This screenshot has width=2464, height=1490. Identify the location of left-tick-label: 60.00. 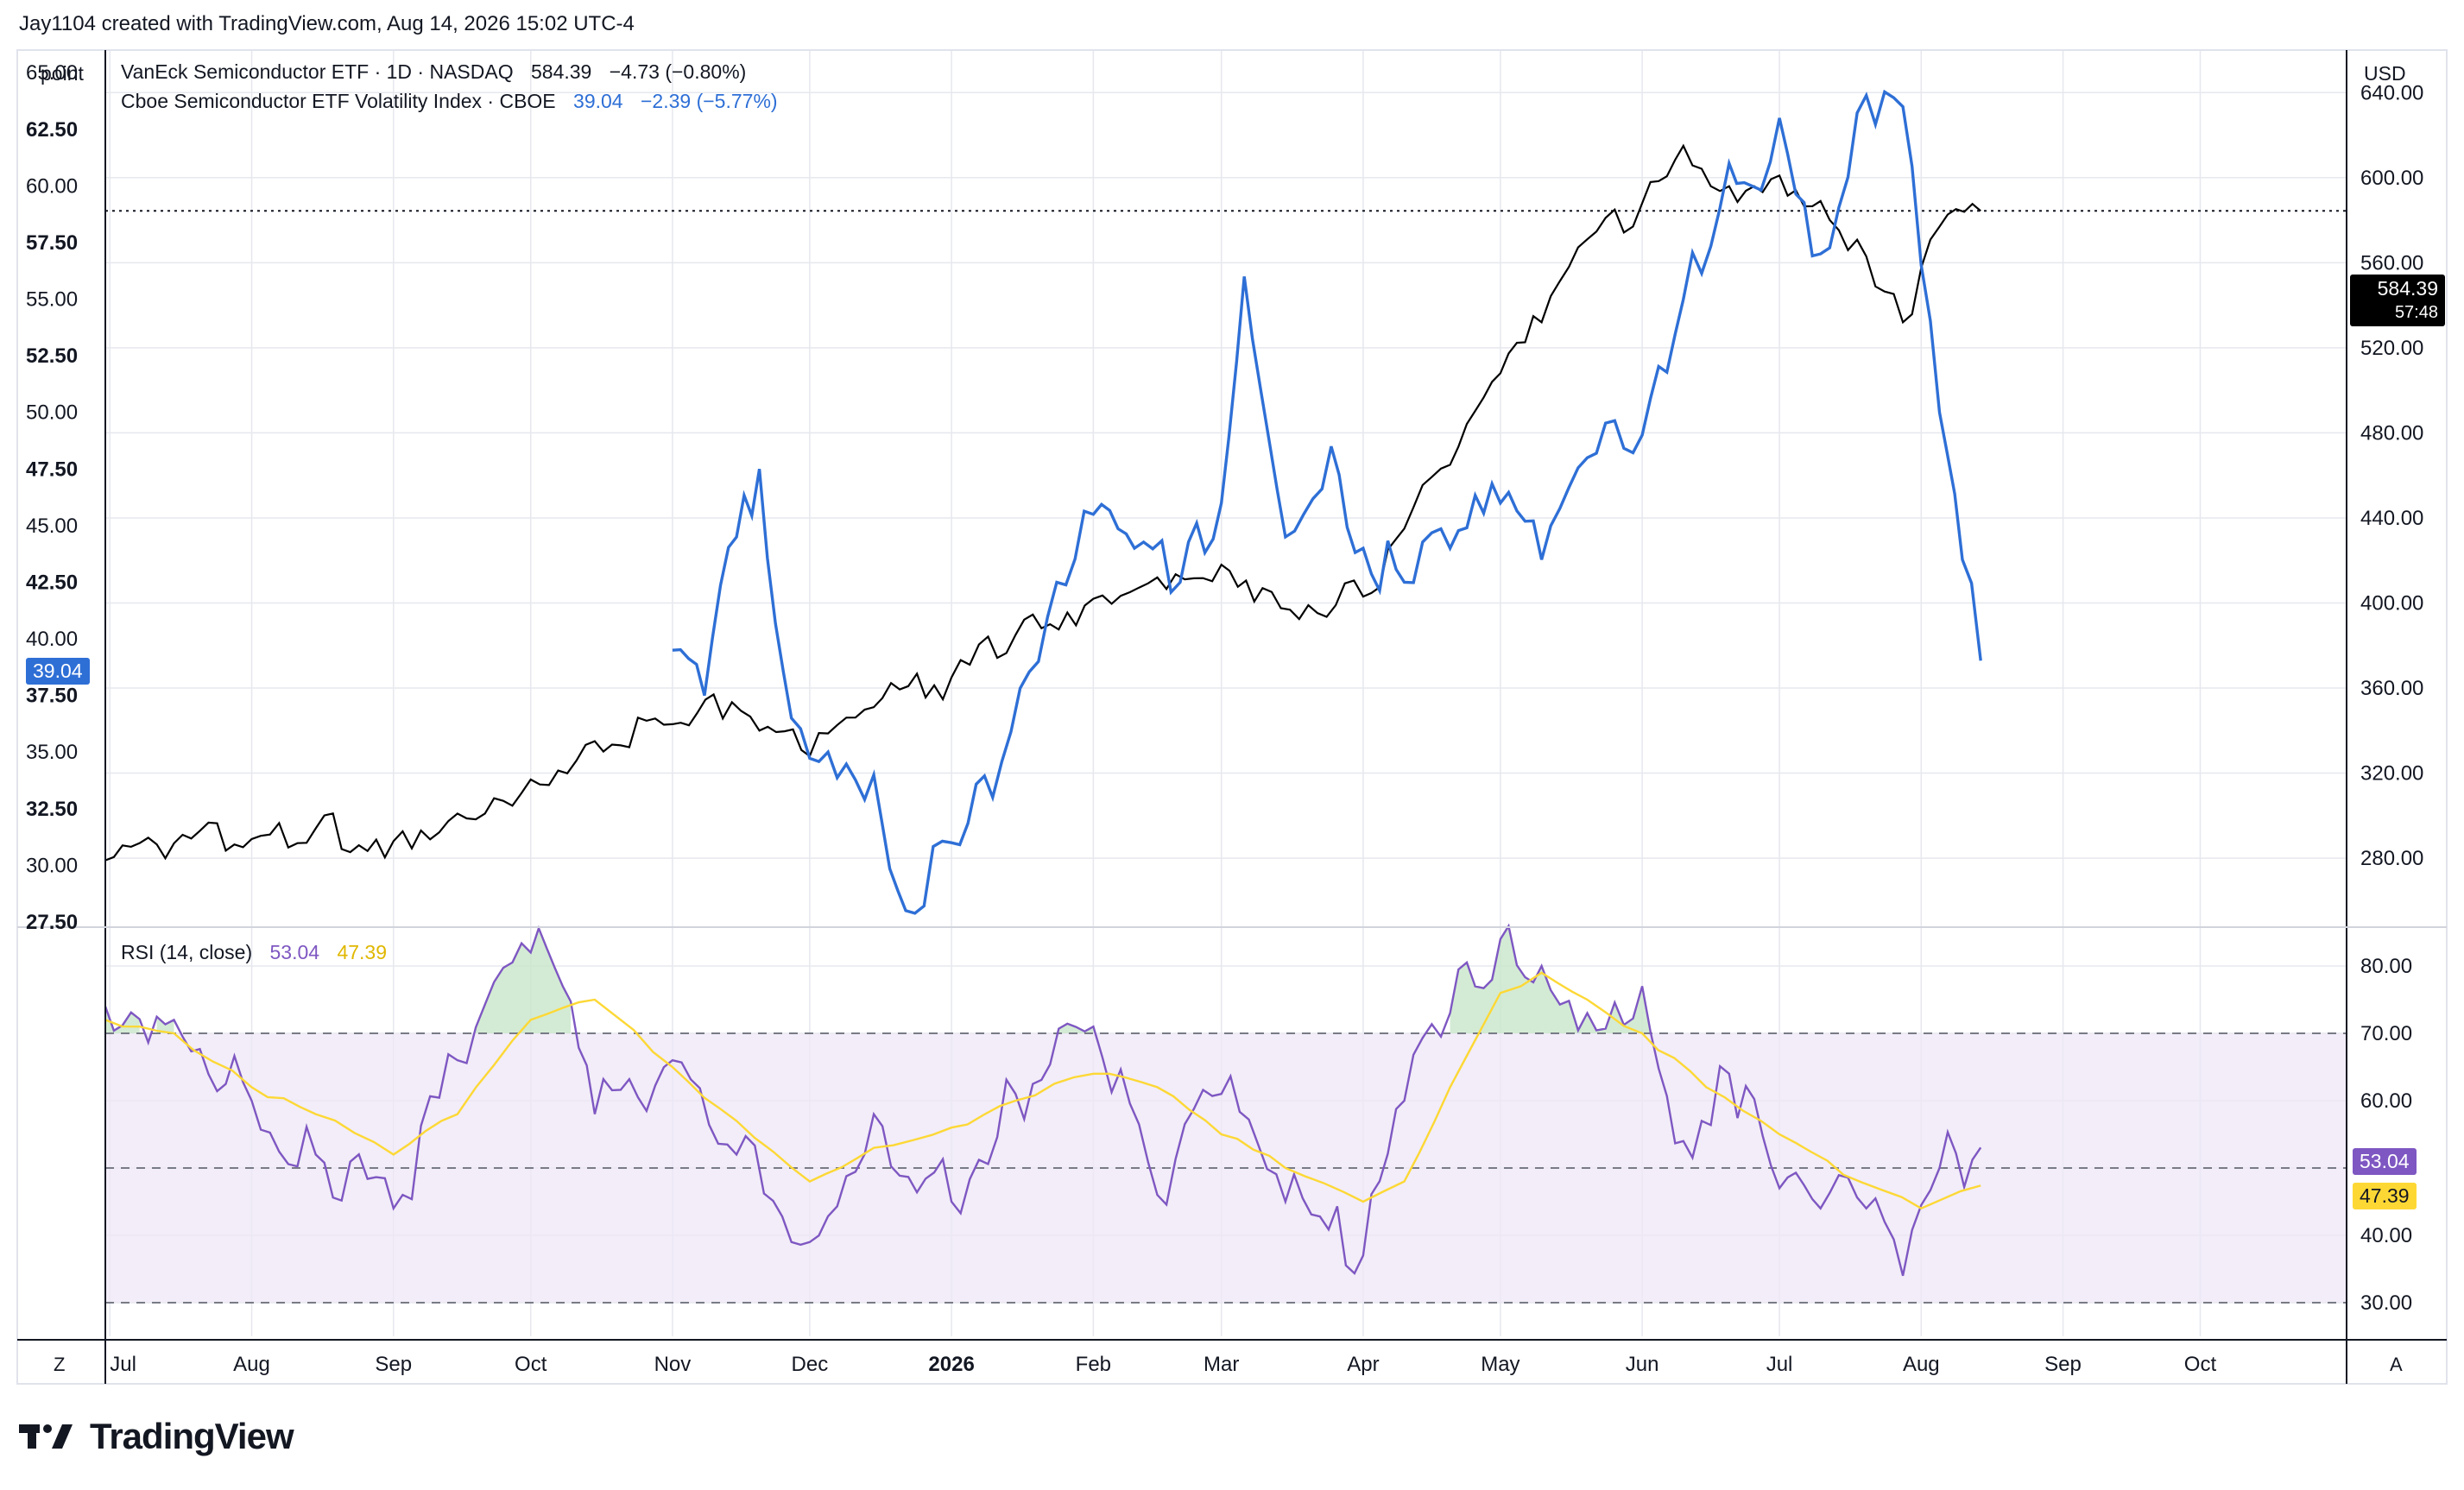
(52, 186).